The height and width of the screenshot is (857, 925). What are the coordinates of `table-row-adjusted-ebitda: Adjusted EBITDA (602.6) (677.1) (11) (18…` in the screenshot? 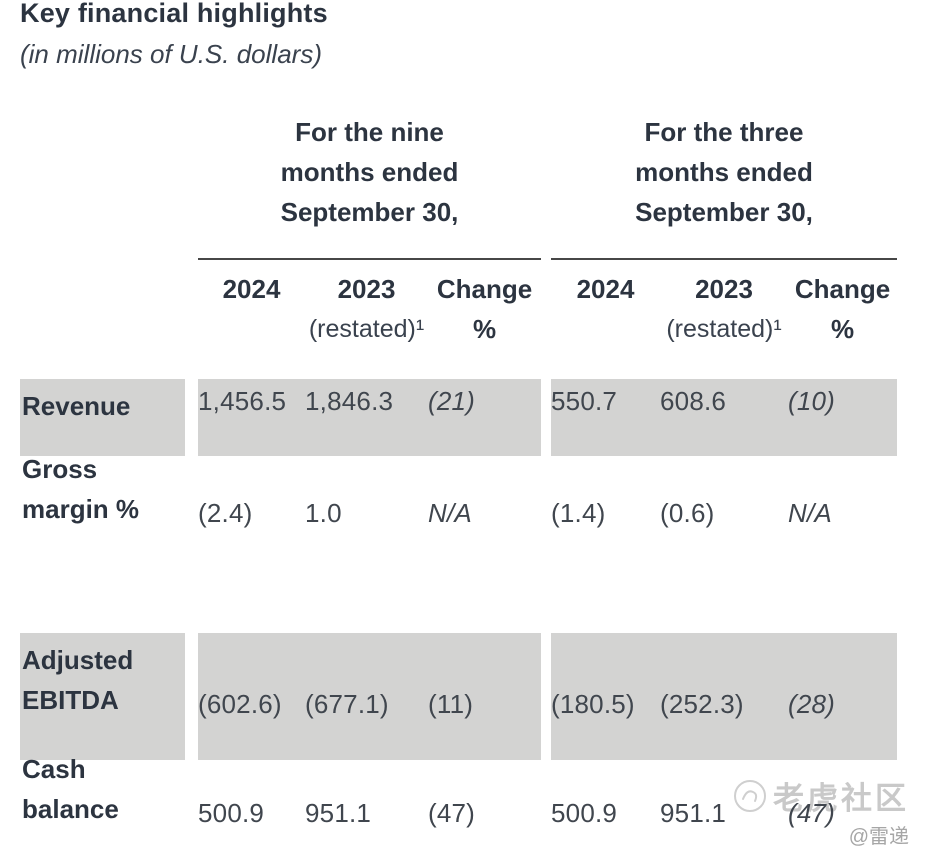 It's located at (458, 696).